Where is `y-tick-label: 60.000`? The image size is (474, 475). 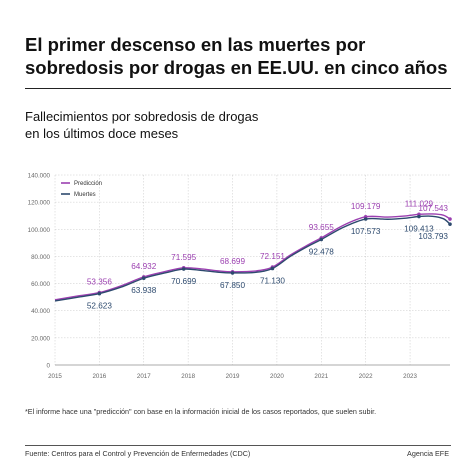
y-tick-label: 60.000 is located at coordinates (40, 284).